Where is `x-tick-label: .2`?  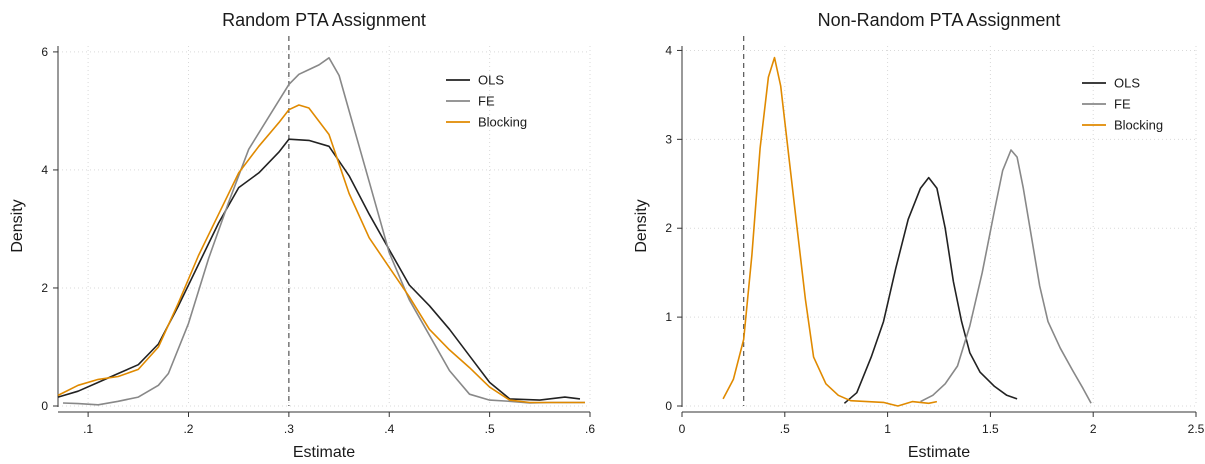
x-tick-label: .2 is located at coordinates (188, 429).